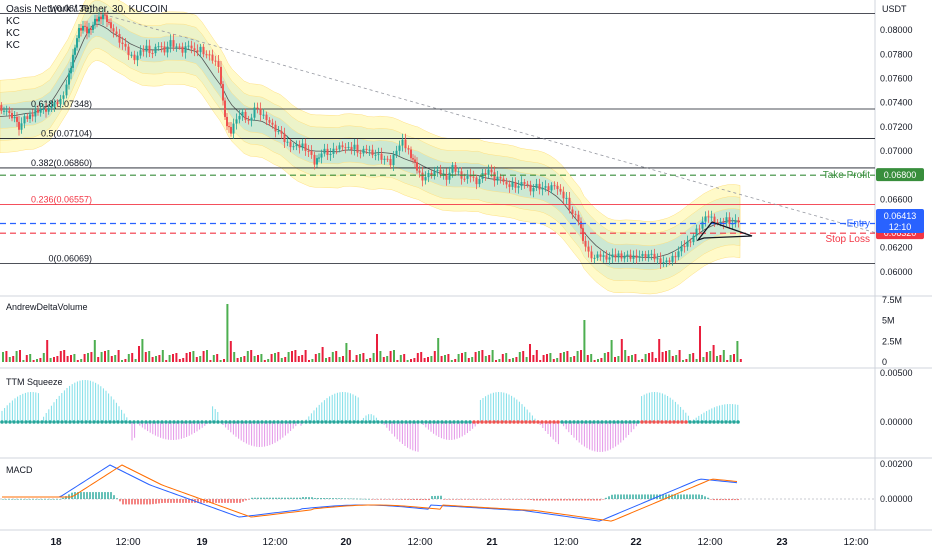 The width and height of the screenshot is (932, 550). I want to click on indicator-kc-1: KC, so click(13, 21).